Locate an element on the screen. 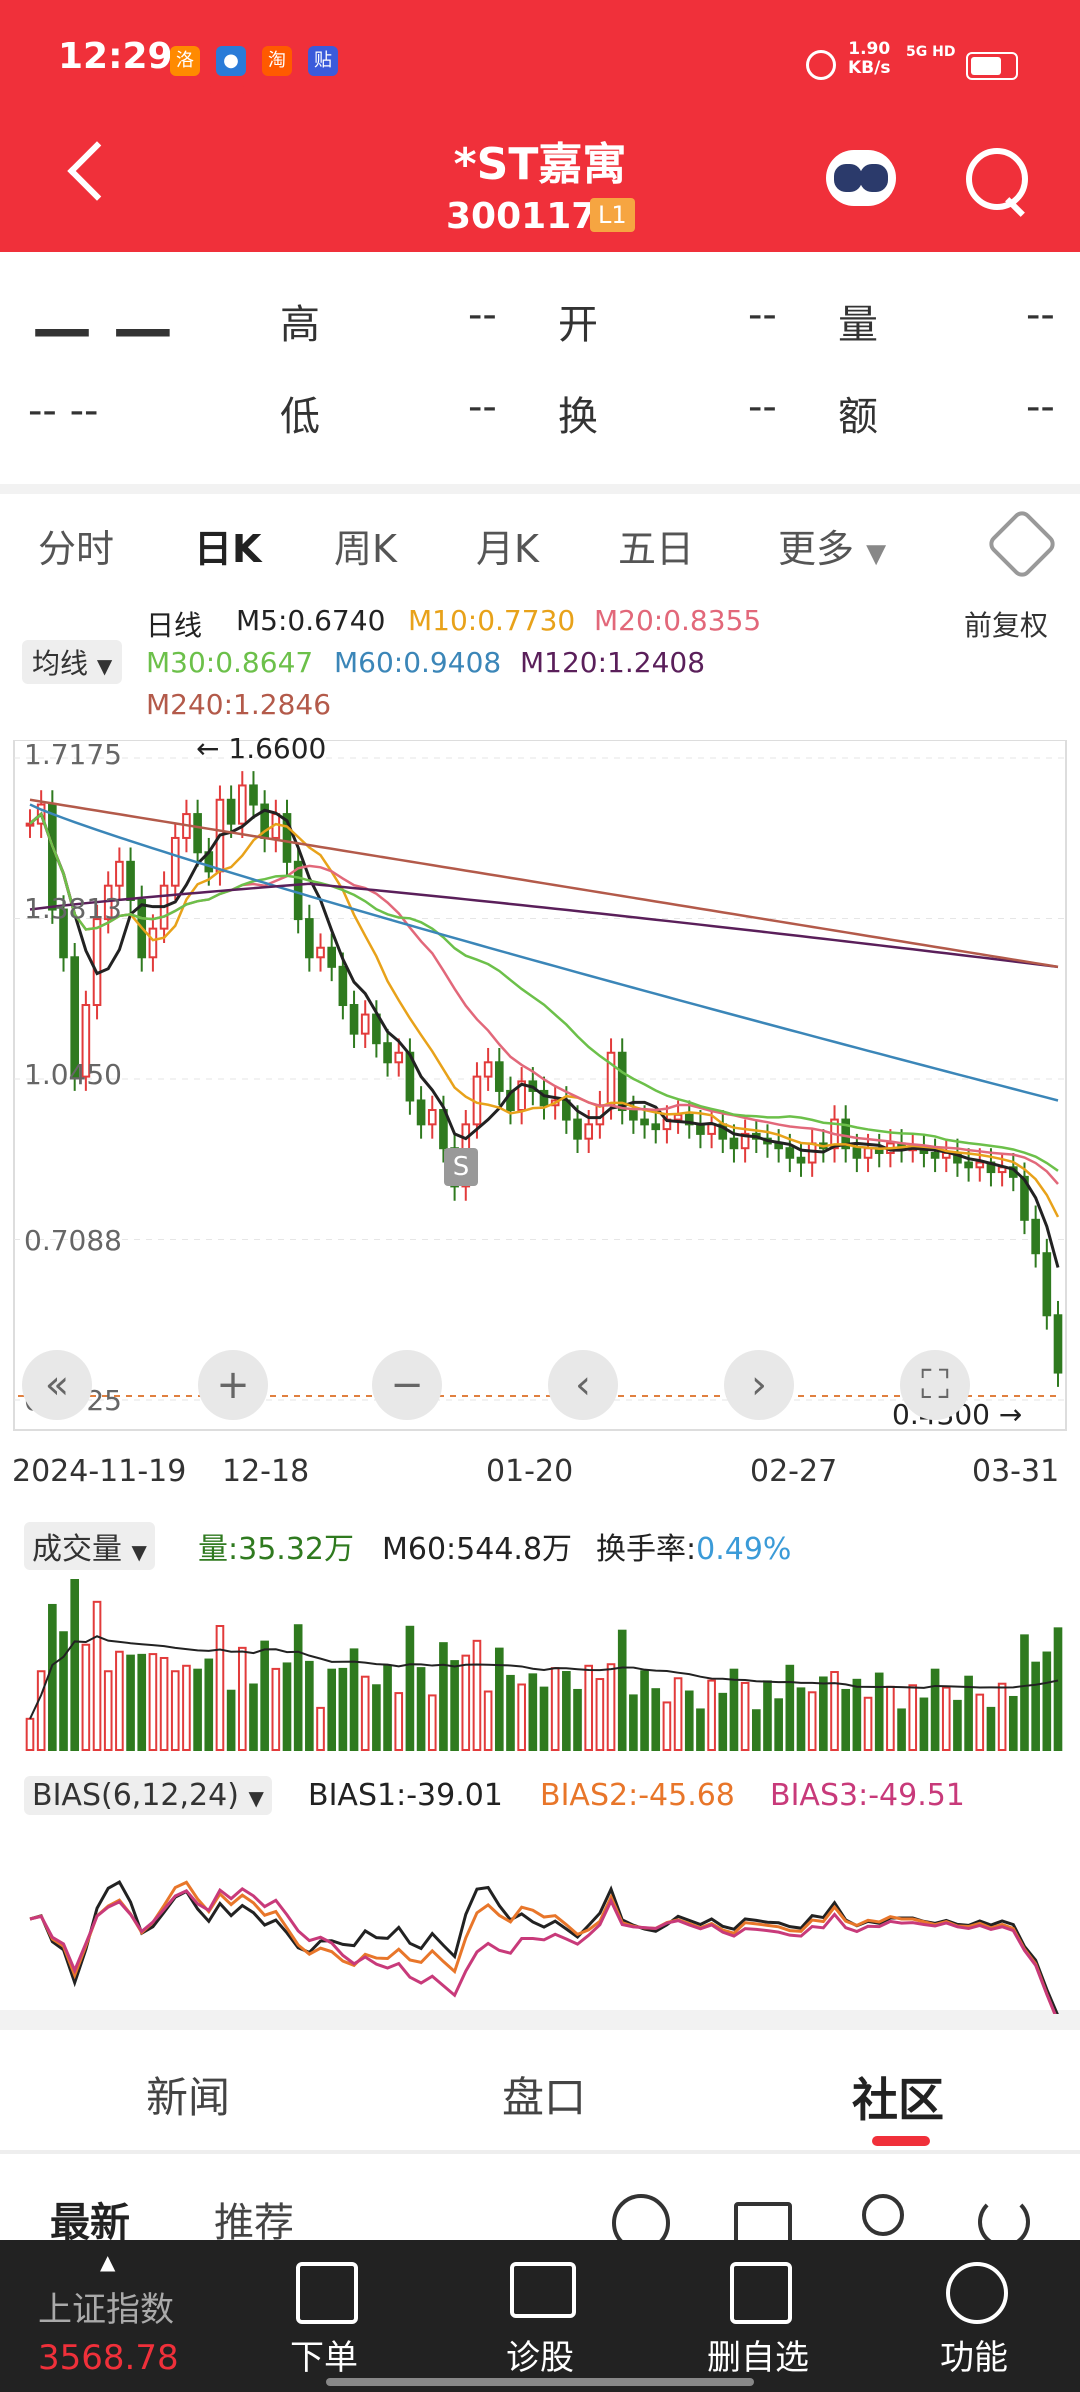  search-icon is located at coordinates (997, 179).